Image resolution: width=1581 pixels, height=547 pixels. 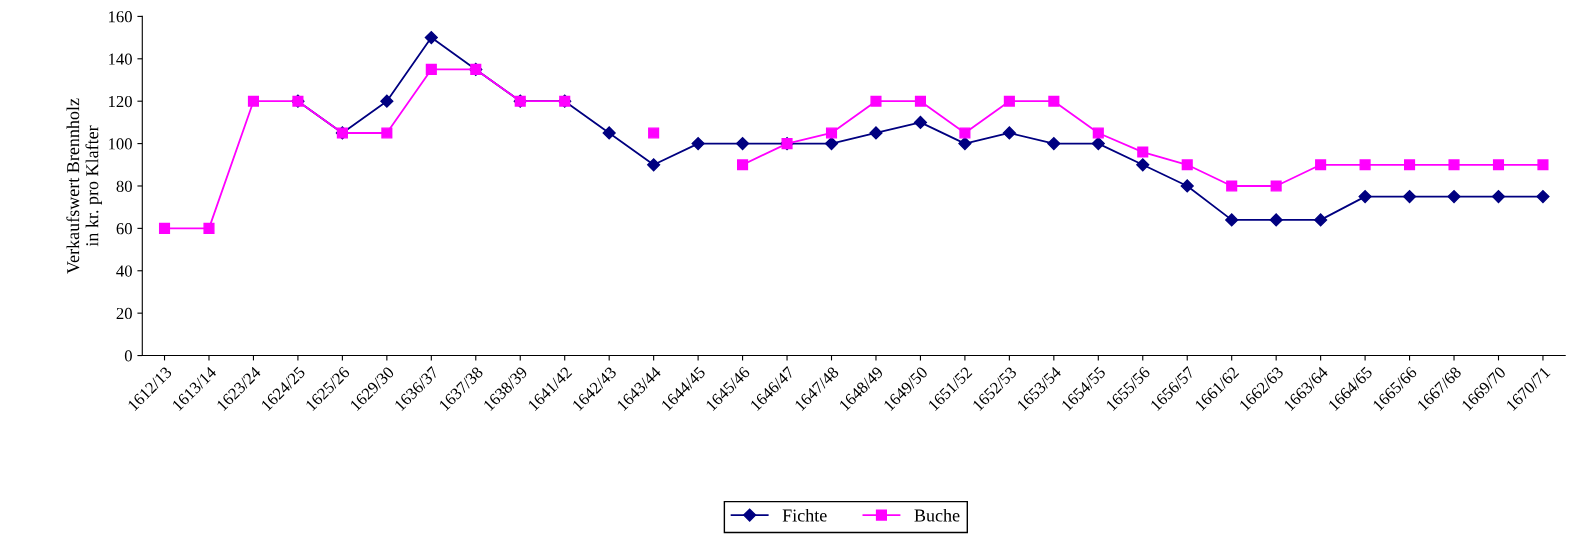 What do you see at coordinates (128, 356) in the screenshot?
I see `y-tick-label: 0` at bounding box center [128, 356].